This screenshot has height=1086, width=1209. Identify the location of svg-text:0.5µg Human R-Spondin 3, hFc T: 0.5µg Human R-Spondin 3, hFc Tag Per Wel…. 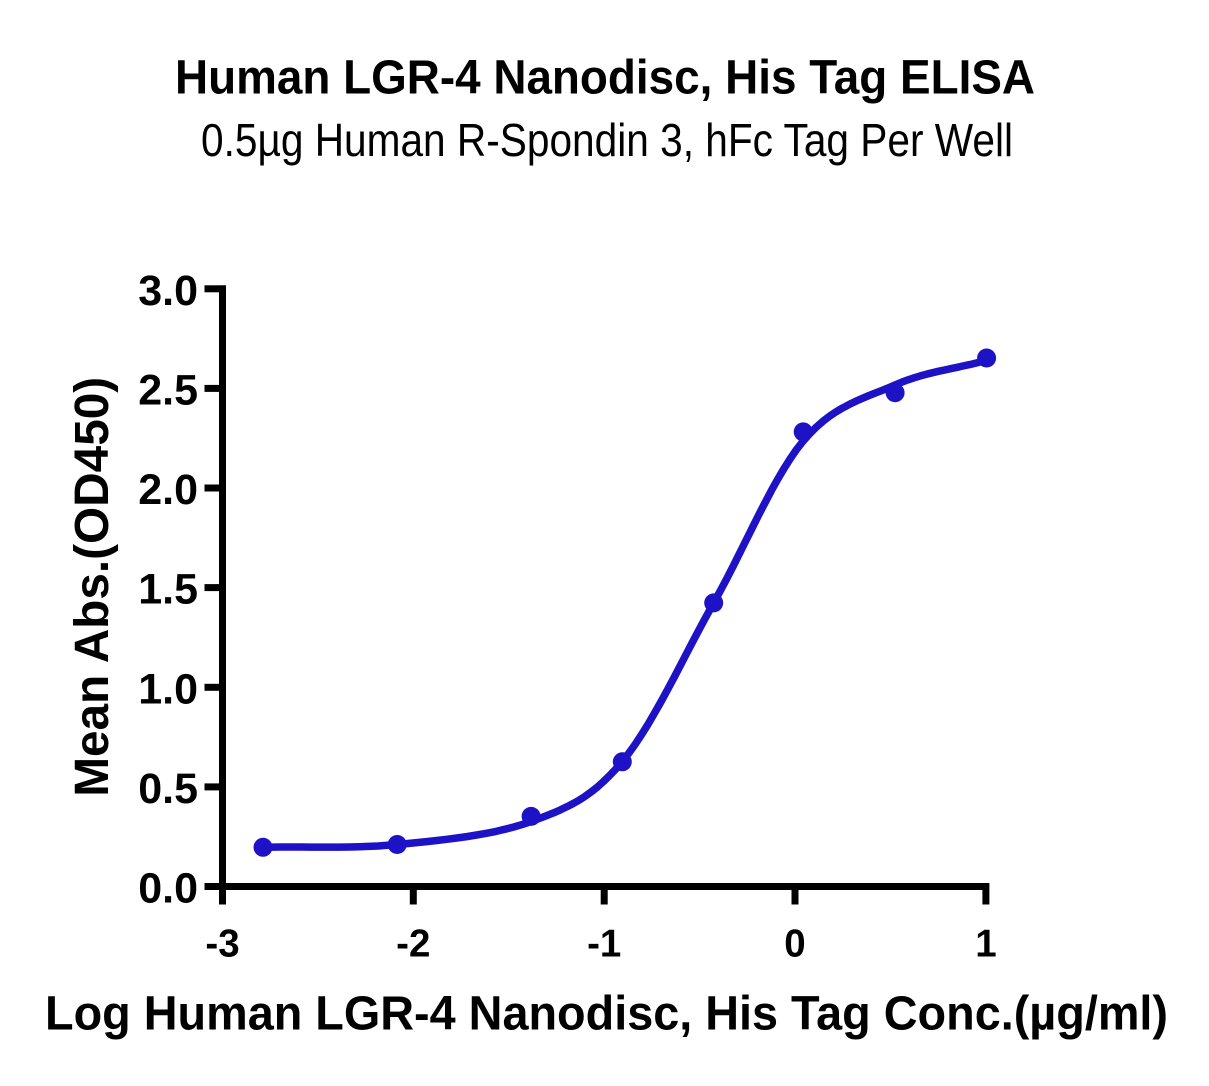
(607, 140).